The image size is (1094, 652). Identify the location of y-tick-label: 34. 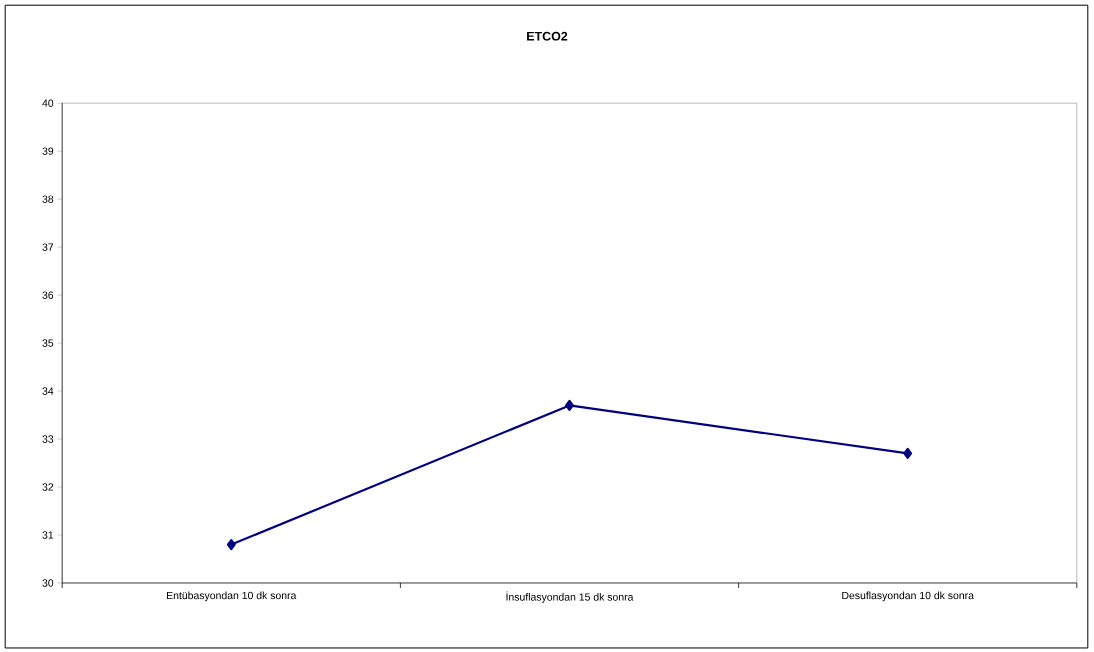
(48, 391).